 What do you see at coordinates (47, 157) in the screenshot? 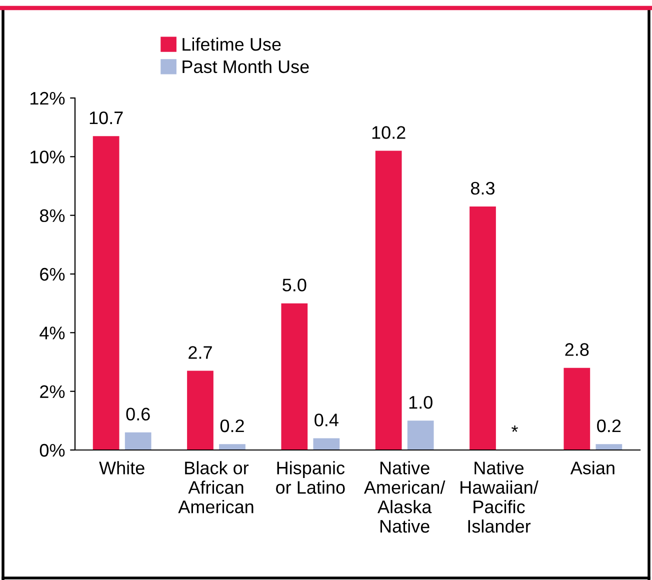
I see `y-tick-label: 10%` at bounding box center [47, 157].